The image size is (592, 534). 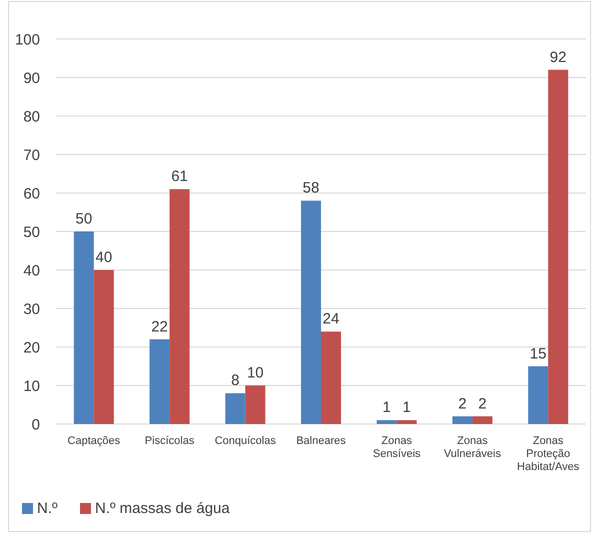 I want to click on x-tick-label: Piscícolas, so click(x=169, y=441).